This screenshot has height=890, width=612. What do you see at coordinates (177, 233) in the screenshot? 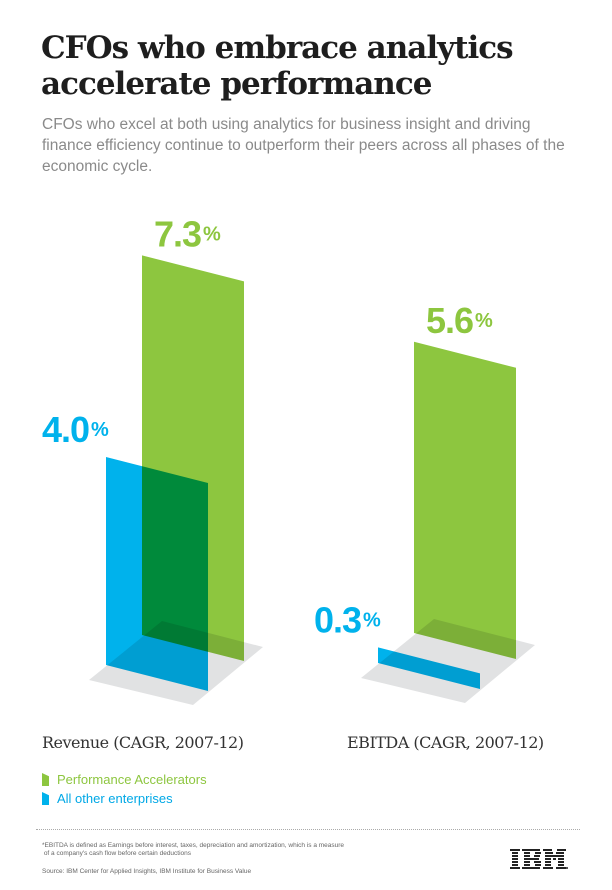
I see `data-label-value: 7.3` at bounding box center [177, 233].